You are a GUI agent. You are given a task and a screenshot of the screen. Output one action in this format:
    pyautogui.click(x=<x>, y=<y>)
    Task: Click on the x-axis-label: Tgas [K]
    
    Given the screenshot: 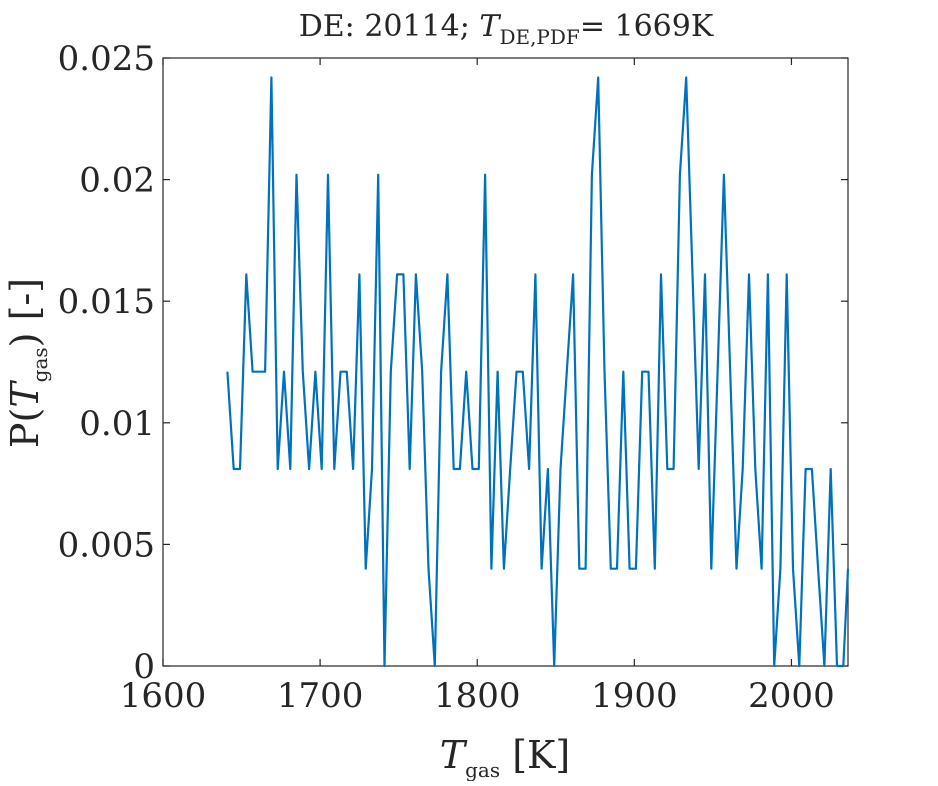 What is the action you would take?
    pyautogui.click(x=505, y=757)
    